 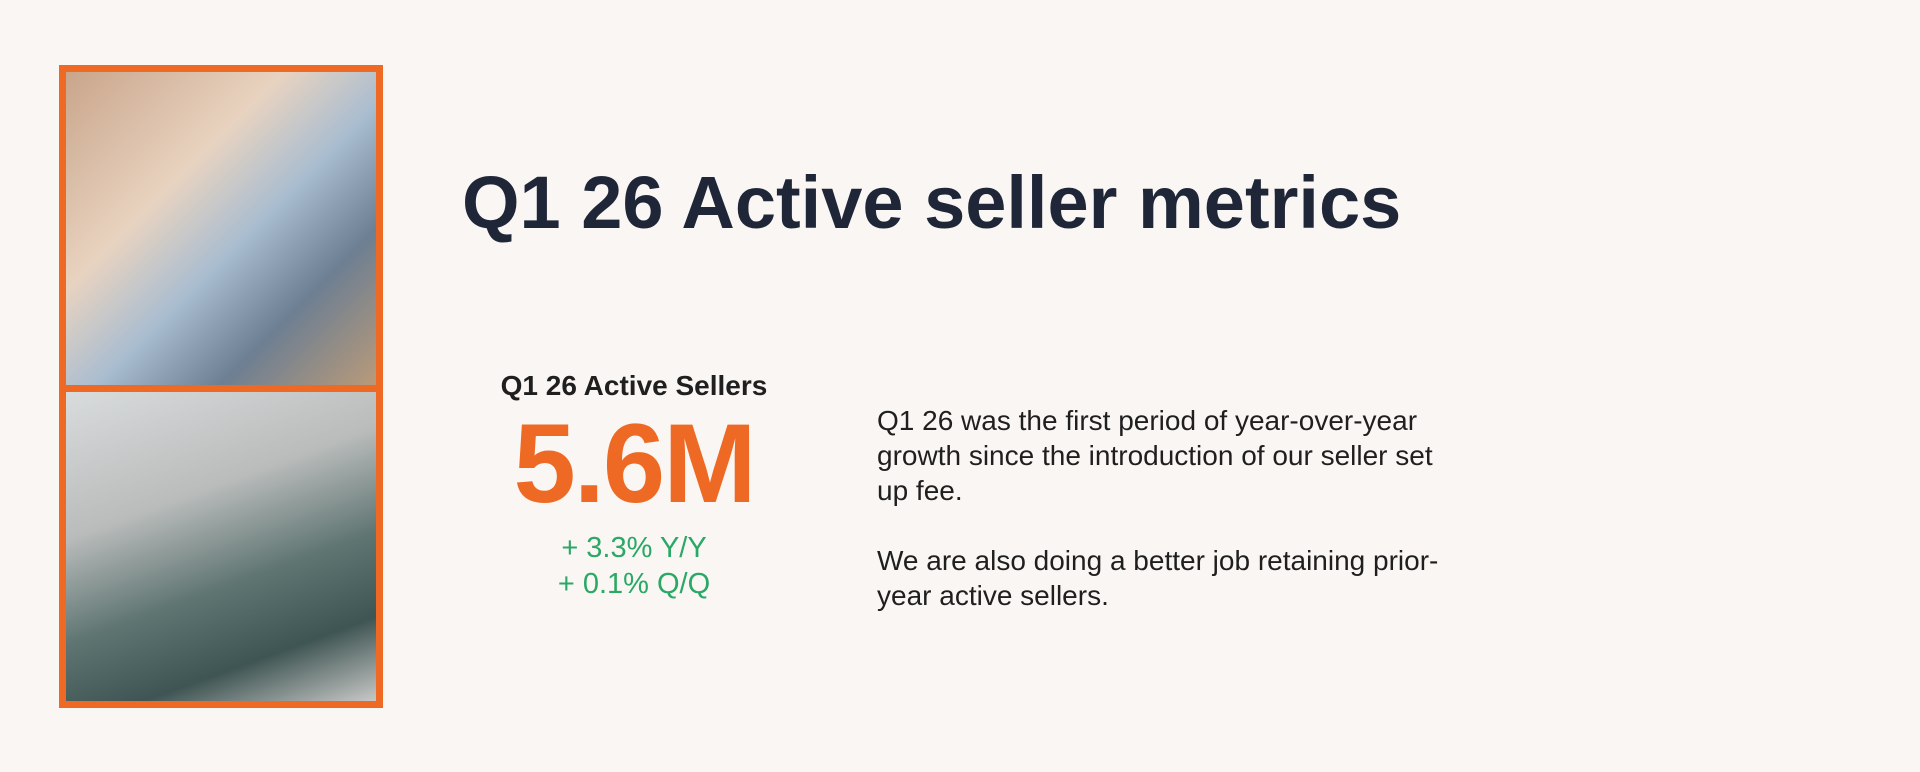 I want to click on title: Q1 26 Active seller metrics, so click(x=932, y=202).